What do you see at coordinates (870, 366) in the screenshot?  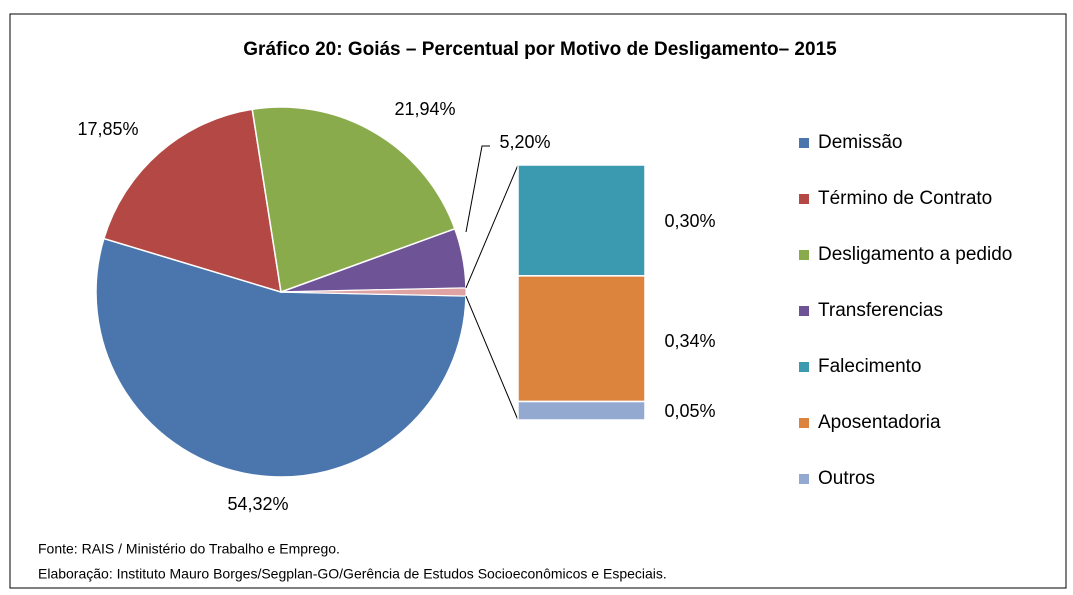 I see `legend-label: Falecimento` at bounding box center [870, 366].